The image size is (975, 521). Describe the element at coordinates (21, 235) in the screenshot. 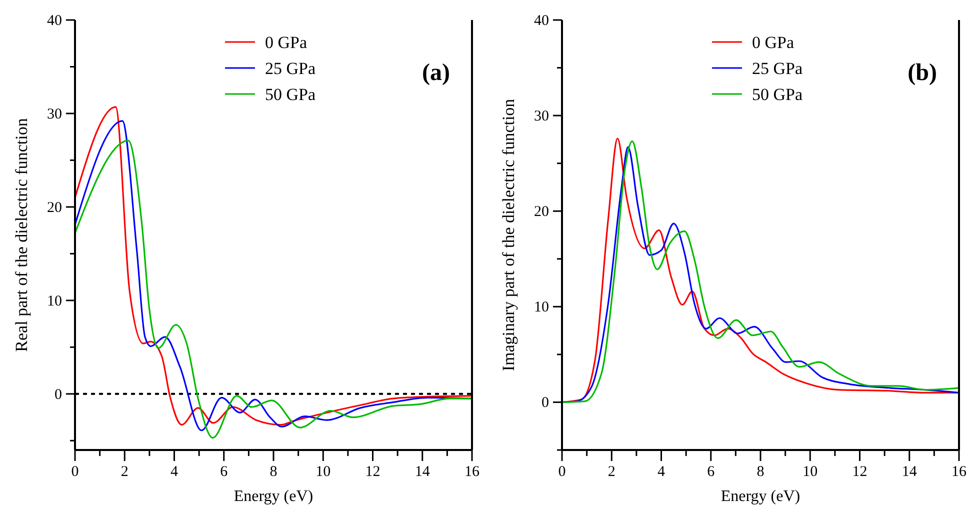

I see `y-axis-title: Real part of the dielectric function` at that location.